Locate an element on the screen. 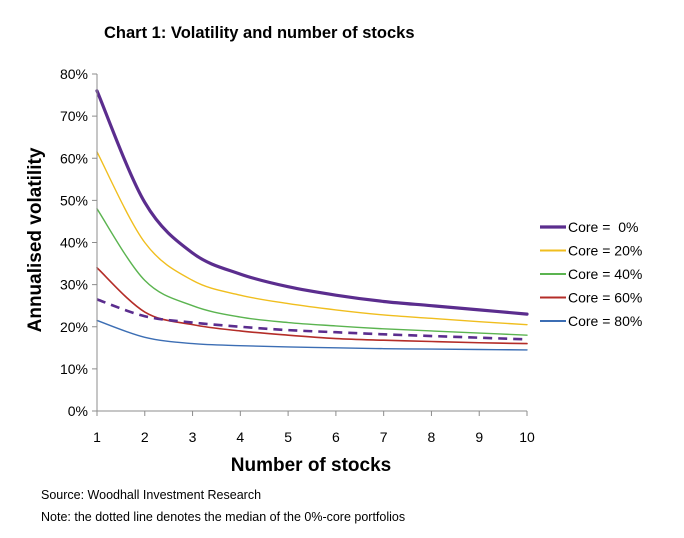  x-tick-label: 1 is located at coordinates (97, 437).